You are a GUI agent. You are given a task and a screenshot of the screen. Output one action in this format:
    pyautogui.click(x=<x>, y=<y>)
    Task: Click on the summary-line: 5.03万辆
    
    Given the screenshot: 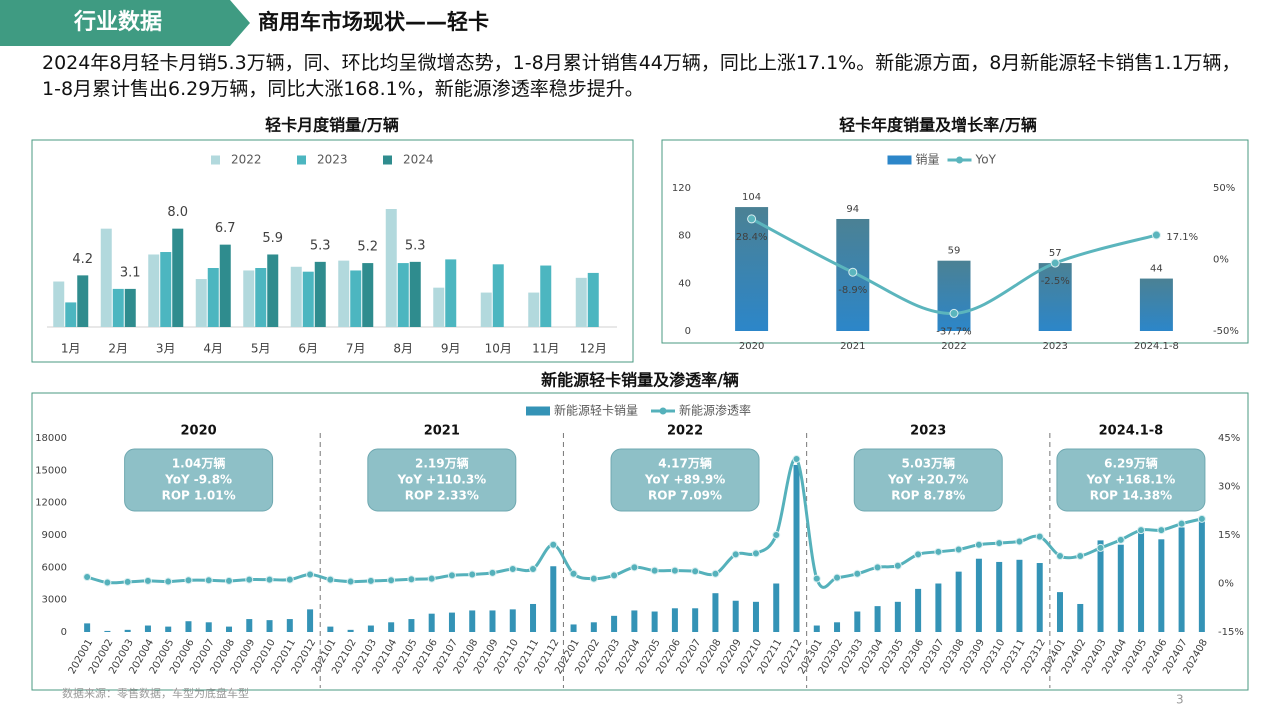 What is the action you would take?
    pyautogui.click(x=928, y=463)
    